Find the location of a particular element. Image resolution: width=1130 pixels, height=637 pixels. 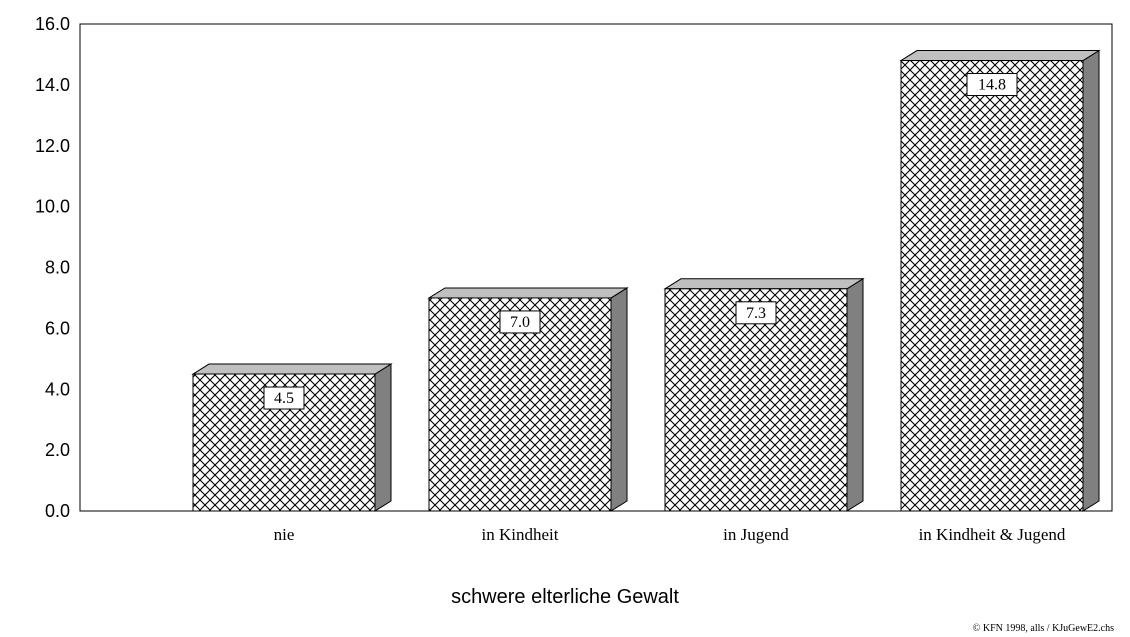

data-label: 4.5 is located at coordinates (284, 398).